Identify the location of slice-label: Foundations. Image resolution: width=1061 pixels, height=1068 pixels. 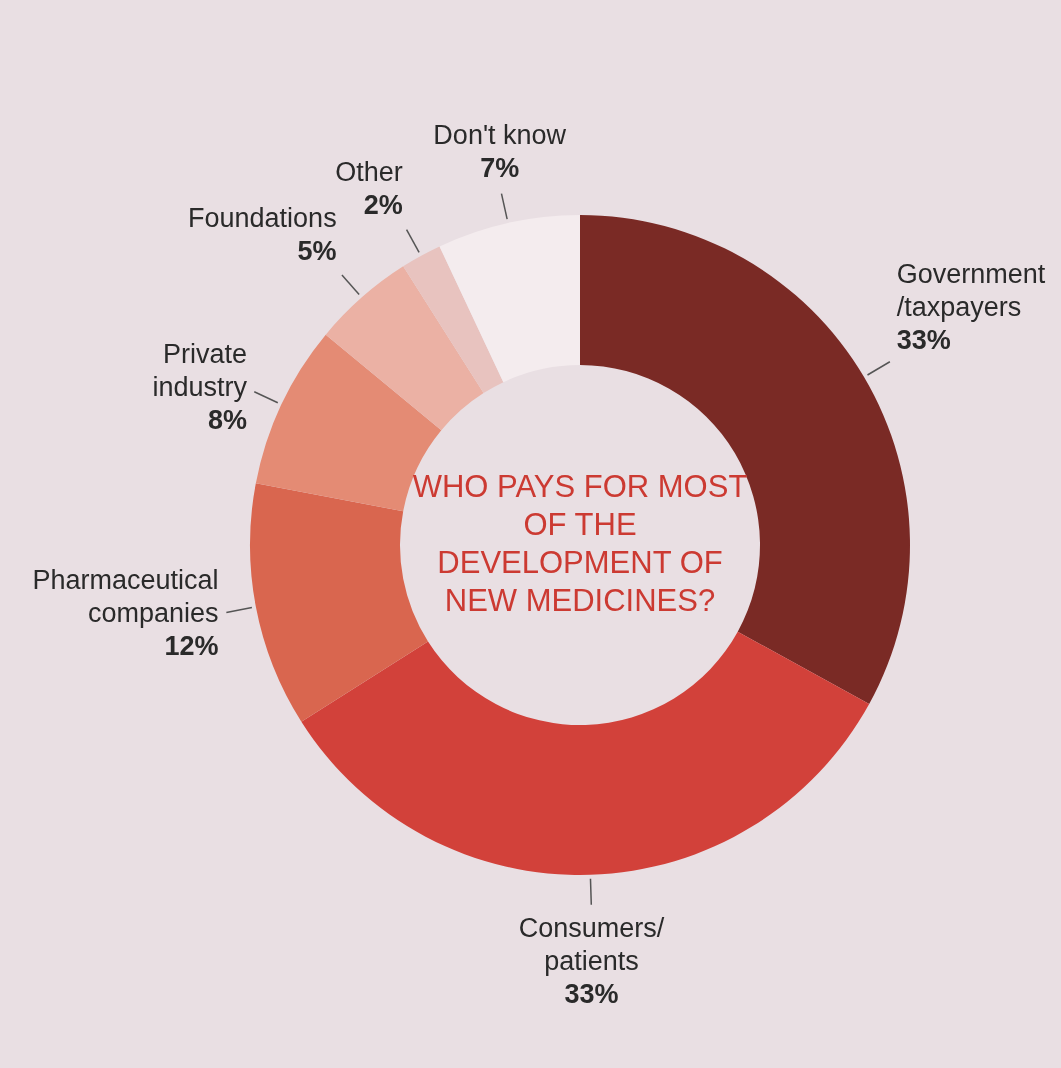
(262, 218).